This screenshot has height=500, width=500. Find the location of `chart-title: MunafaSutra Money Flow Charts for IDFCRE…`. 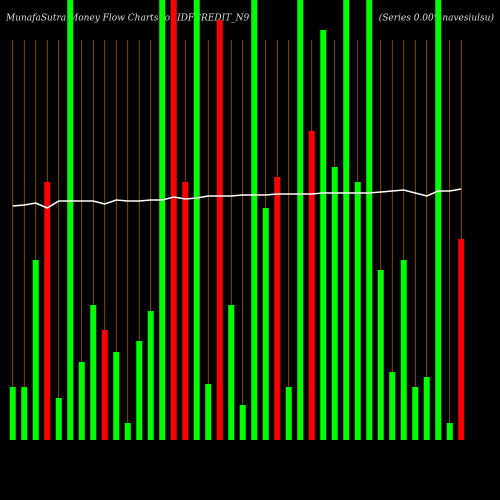

chart-title: MunafaSutra Money Flow Charts for IDFCRE… is located at coordinates (127, 19).